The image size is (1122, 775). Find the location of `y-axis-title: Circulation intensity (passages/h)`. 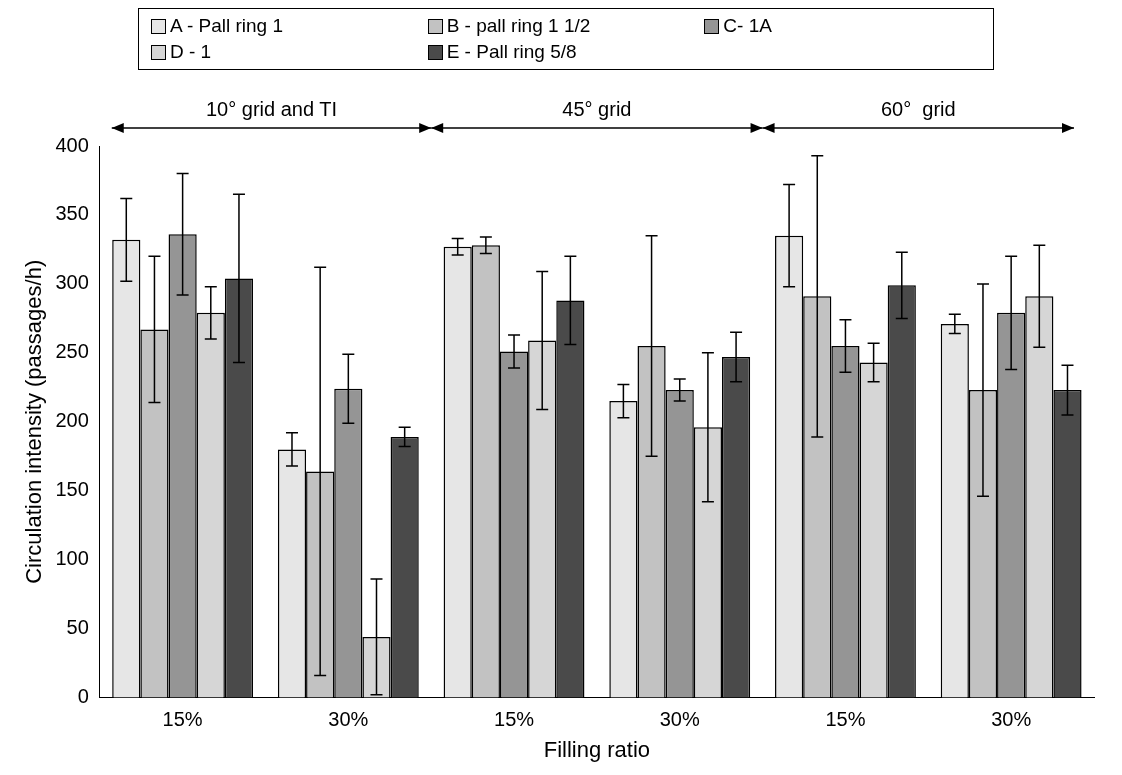

y-axis-title: Circulation intensity (passages/h) is located at coordinates (34, 421).